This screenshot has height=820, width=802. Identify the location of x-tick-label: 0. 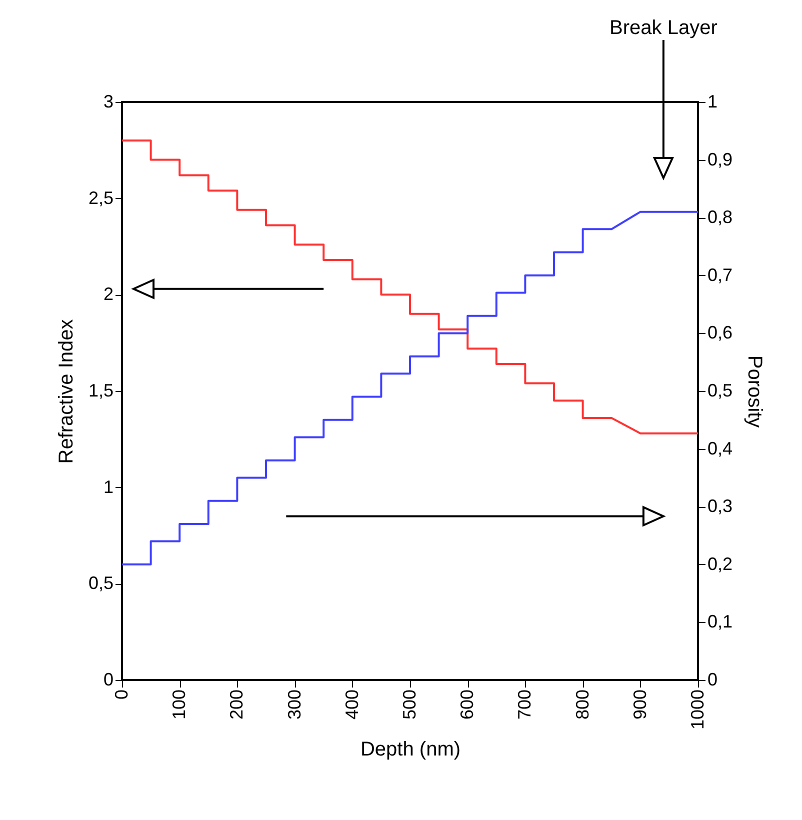
(122, 695).